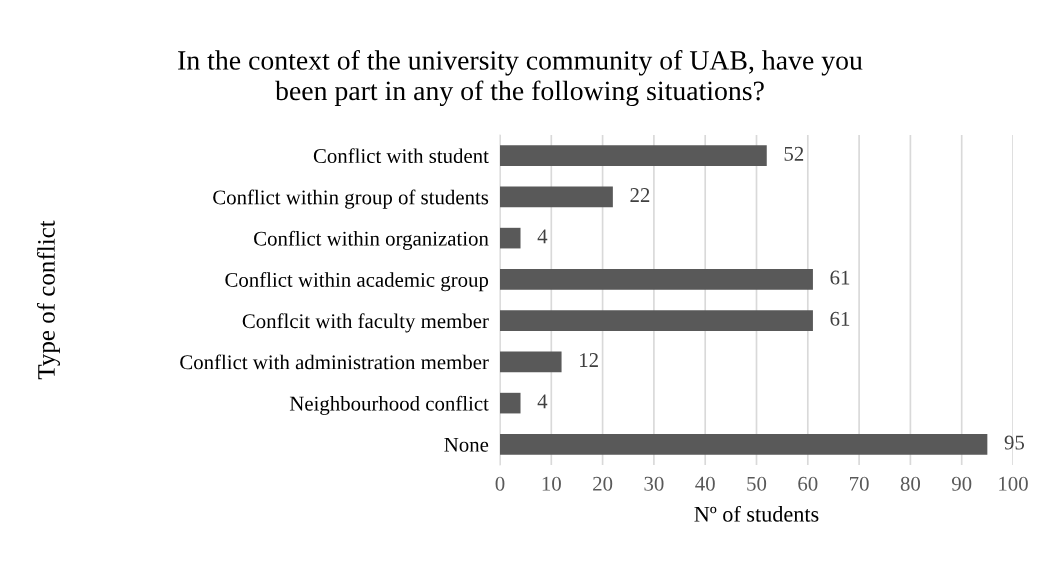 The height and width of the screenshot is (573, 1046). Describe the element at coordinates (48, 300) in the screenshot. I see `y-axis-title: Type of conflict` at that location.